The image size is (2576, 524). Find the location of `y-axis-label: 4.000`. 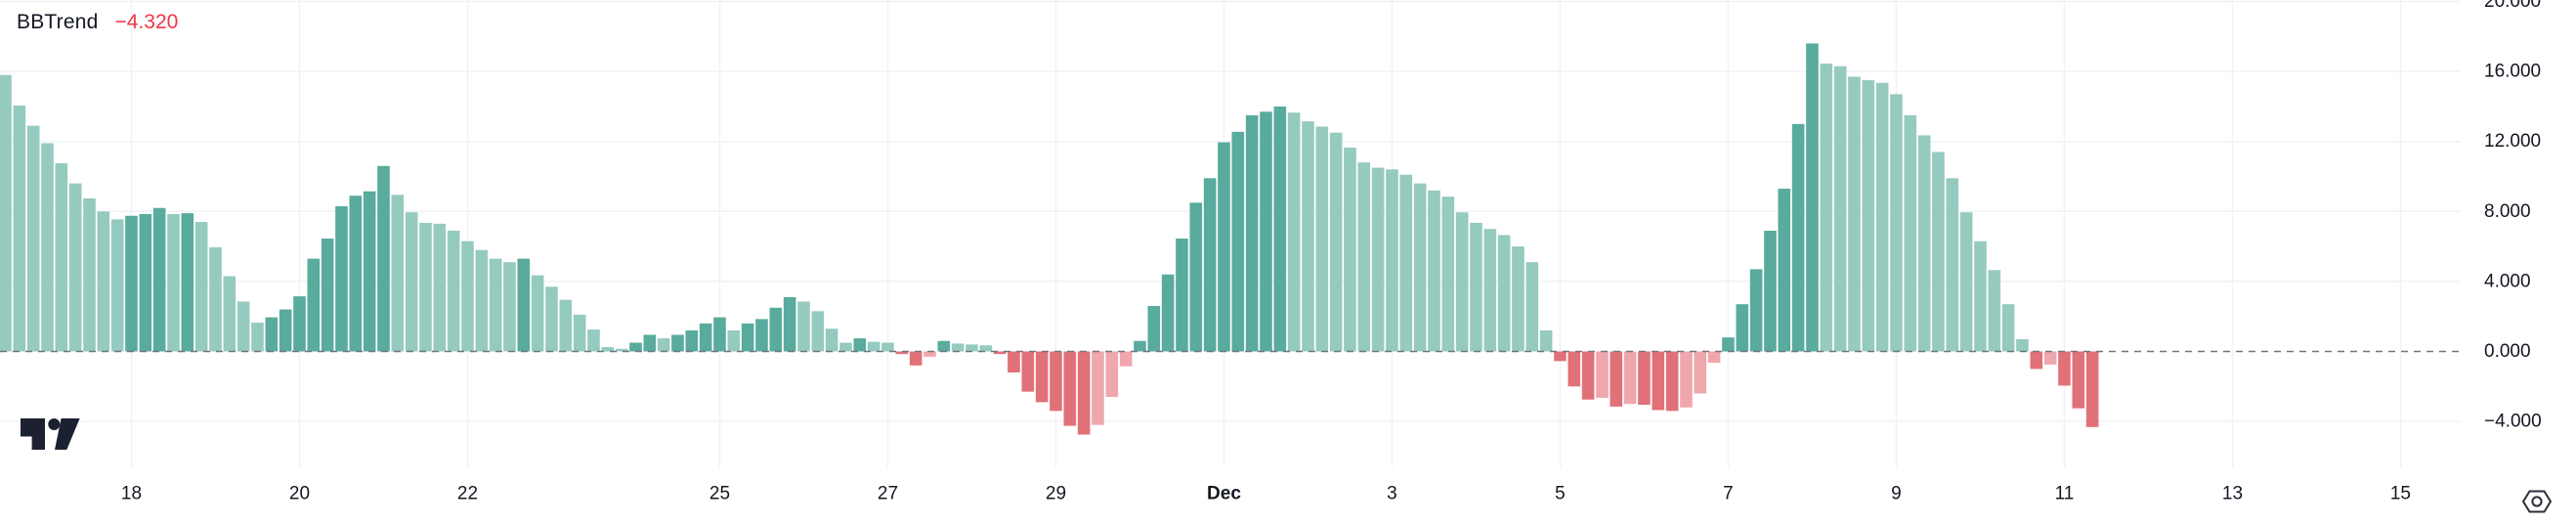

y-axis-label: 4.000 is located at coordinates (2508, 281).